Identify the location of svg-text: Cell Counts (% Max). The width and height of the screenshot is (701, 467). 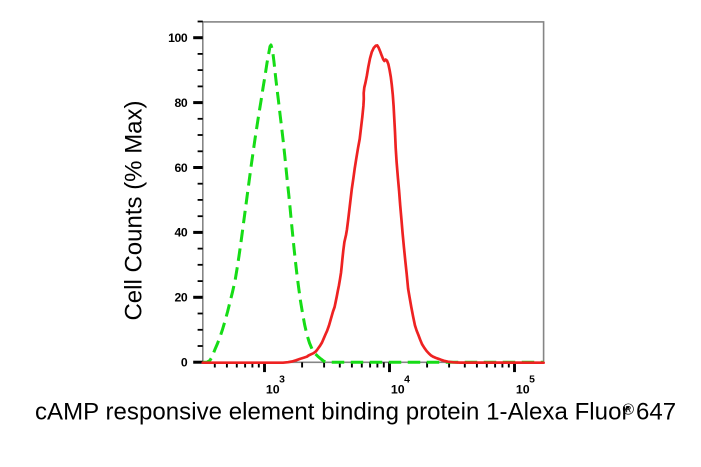
(133, 210).